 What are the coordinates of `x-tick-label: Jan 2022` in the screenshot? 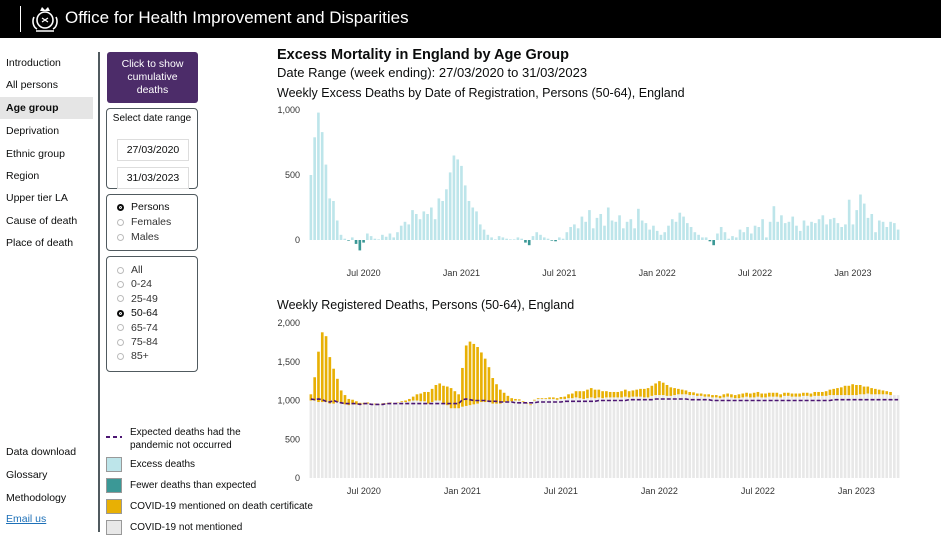 It's located at (657, 273).